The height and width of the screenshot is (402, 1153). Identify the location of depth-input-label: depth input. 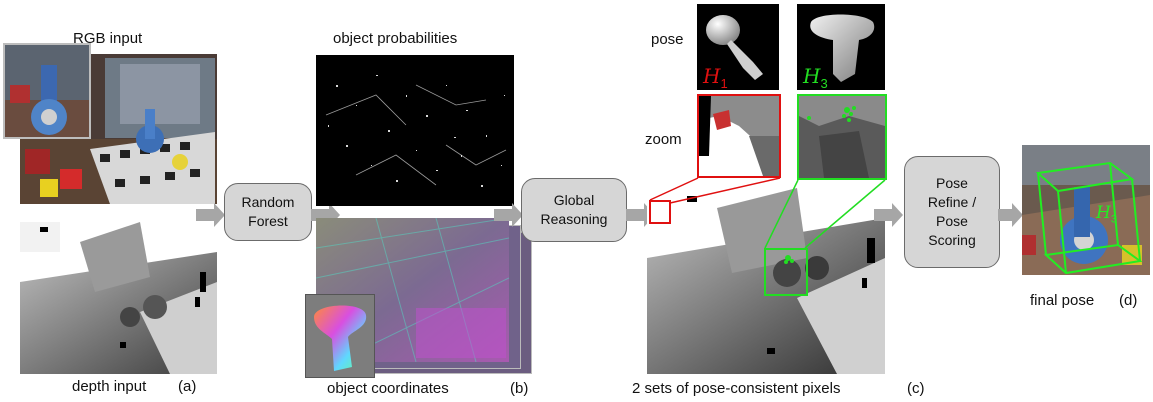
(109, 386).